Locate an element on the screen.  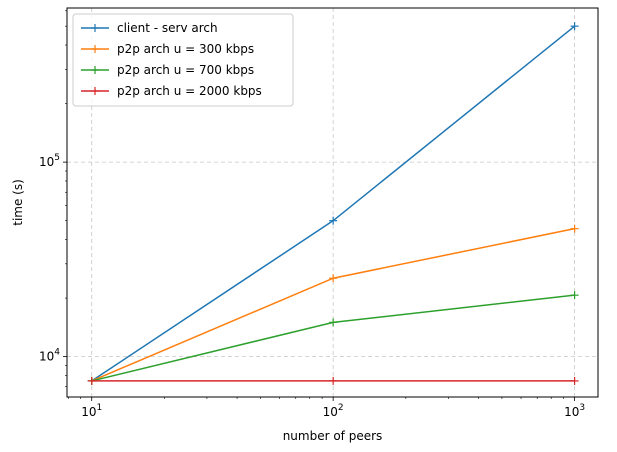
legend-label: client - serv arch is located at coordinates (167, 28).